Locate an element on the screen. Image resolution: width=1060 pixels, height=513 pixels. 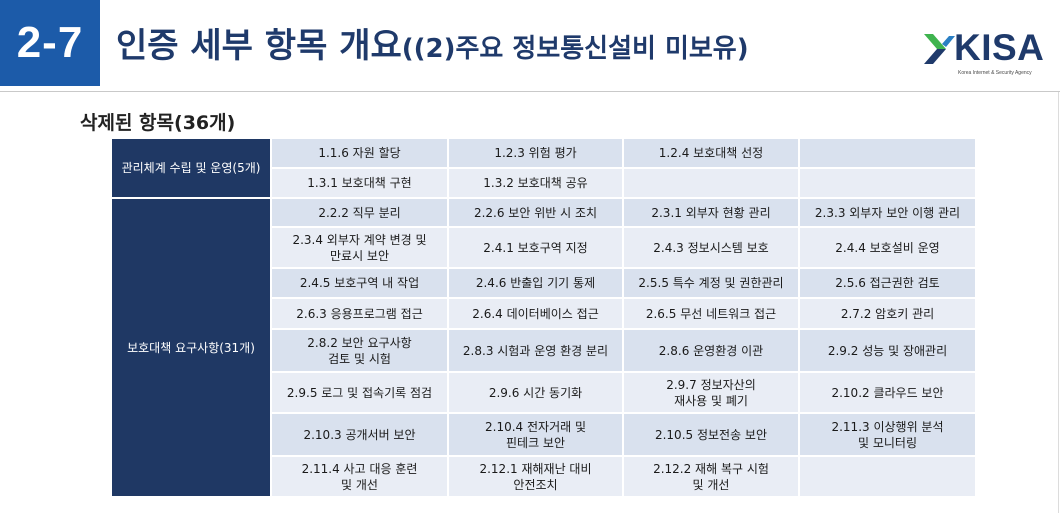
item-cell: 2.11.3 이상행위 분석 및 모니터링 is located at coordinates (887, 434).